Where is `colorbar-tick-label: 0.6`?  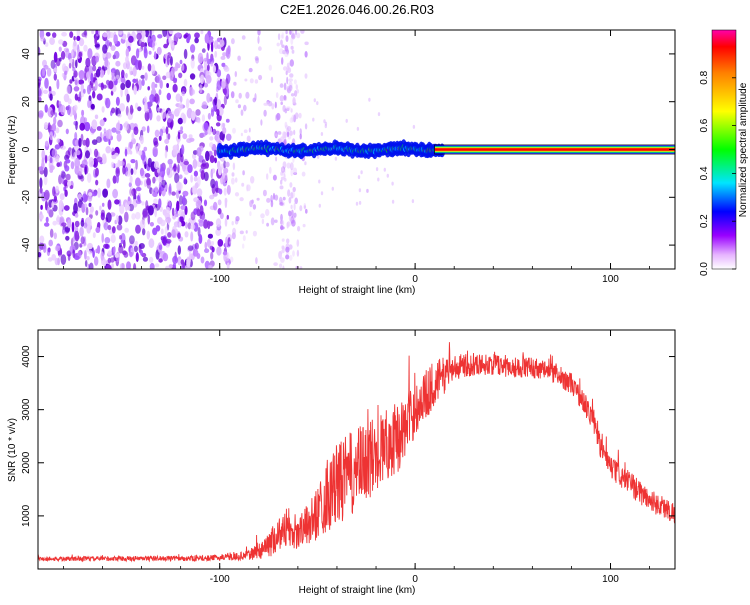
colorbar-tick-label: 0.6 is located at coordinates (704, 125).